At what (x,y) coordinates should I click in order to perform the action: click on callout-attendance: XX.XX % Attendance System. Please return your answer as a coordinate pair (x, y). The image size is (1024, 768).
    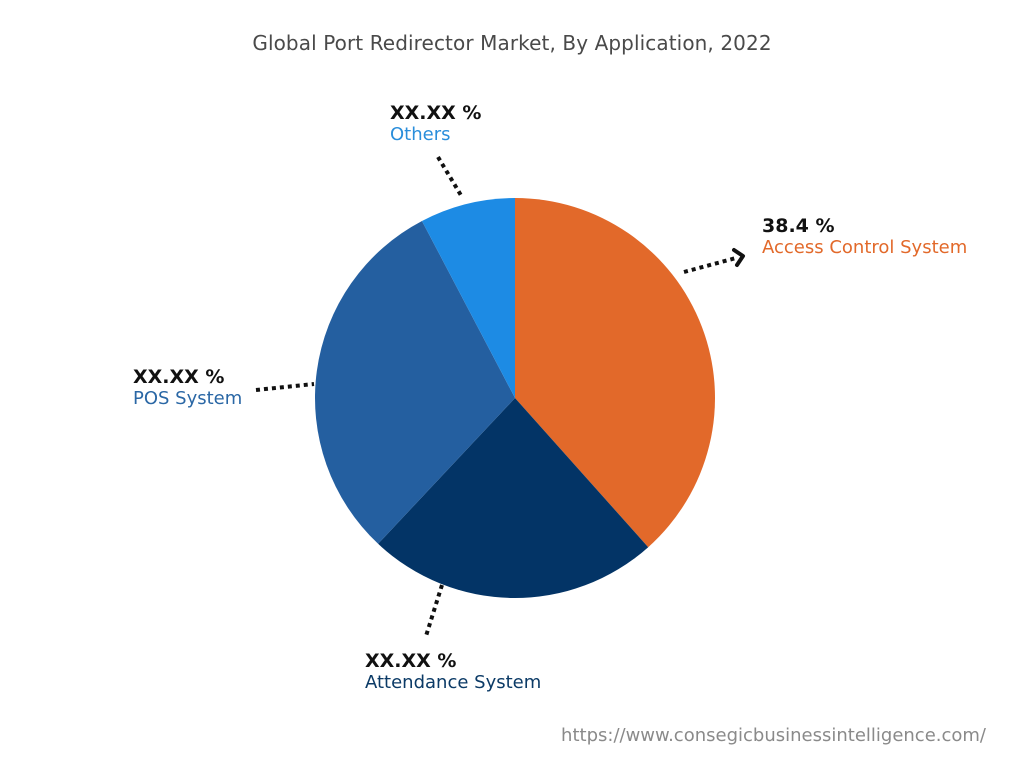
    Looking at the image, I should click on (453, 672).